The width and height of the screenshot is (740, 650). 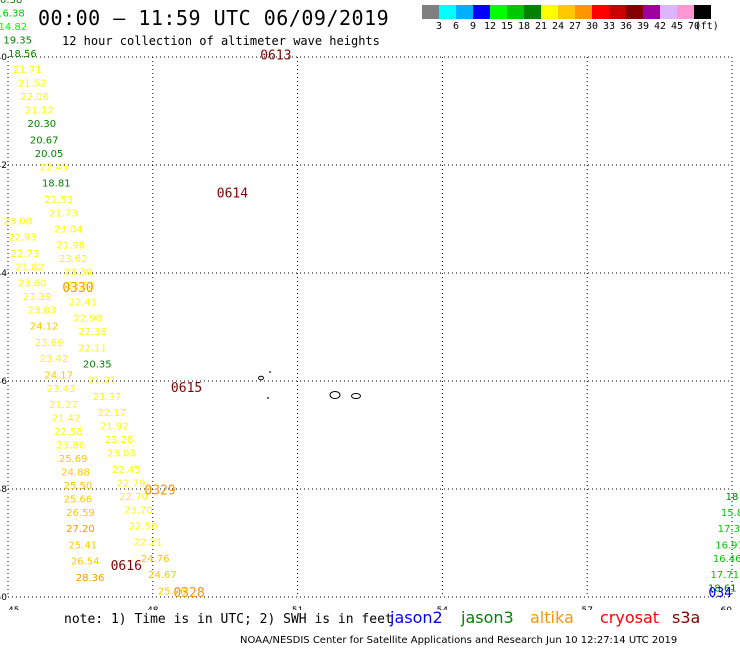 What do you see at coordinates (148, 543) in the screenshot?
I see `wave-height-value: 22.21` at bounding box center [148, 543].